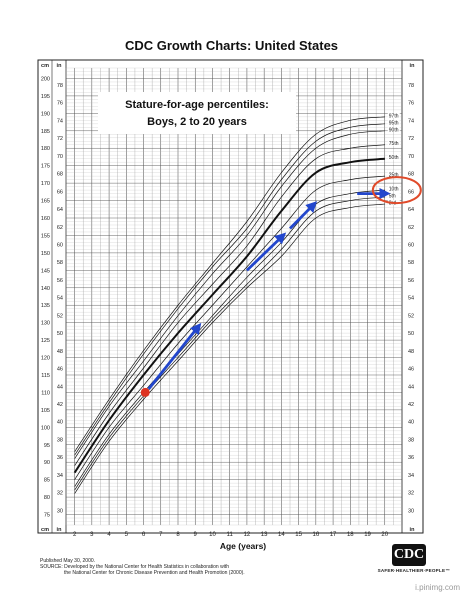 The width and height of the screenshot is (463, 600). Describe the element at coordinates (60, 86) in the screenshot. I see `in-tick-label-left: 78` at that location.